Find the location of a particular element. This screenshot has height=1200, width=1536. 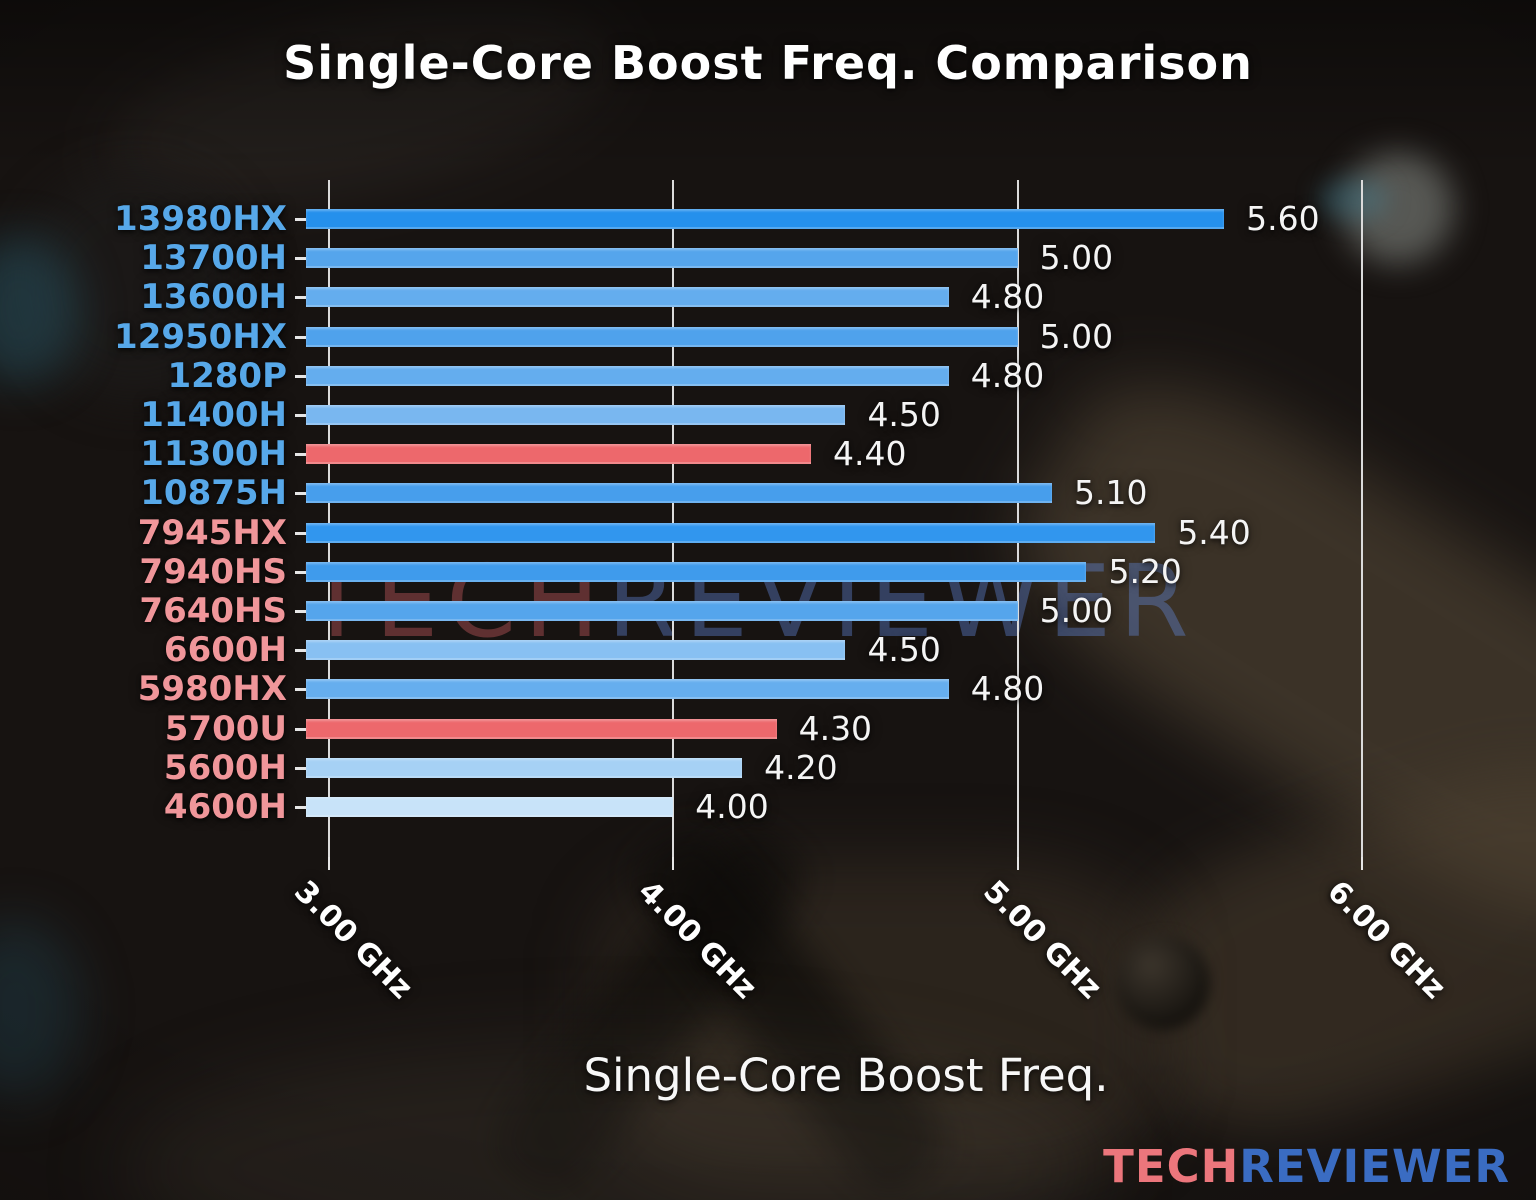

bar-4600H is located at coordinates (490, 807).